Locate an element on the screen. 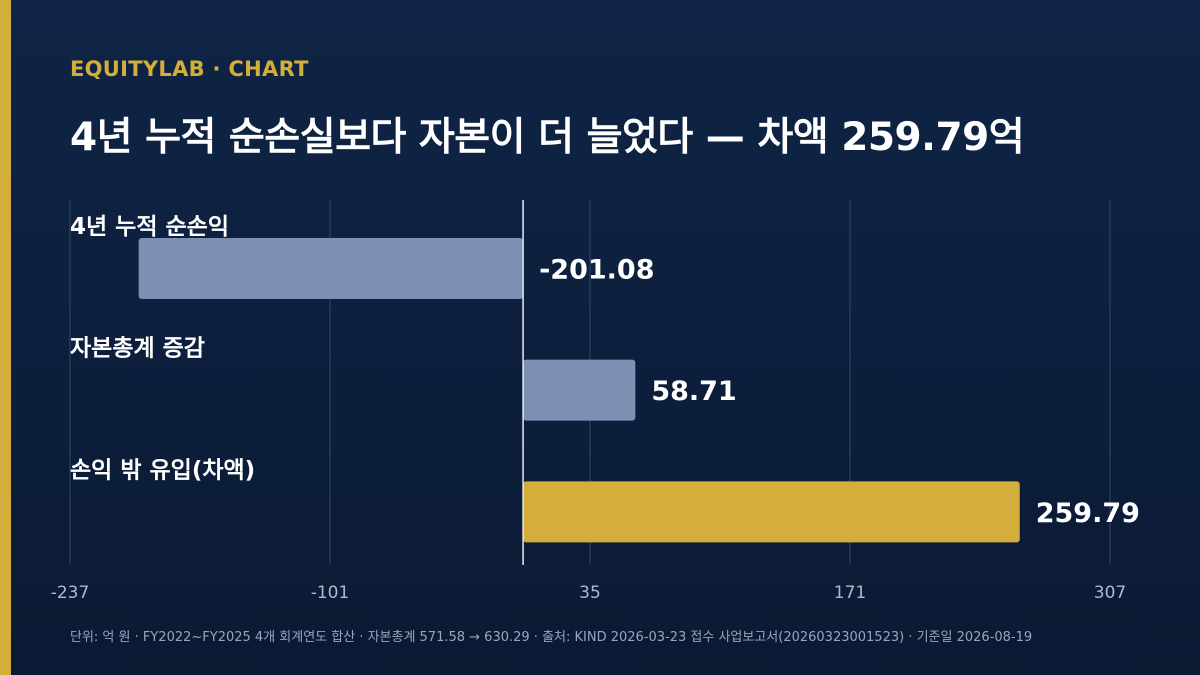 This screenshot has height=675, width=1200. brand-label: EQUITYLAB · CHART is located at coordinates (189, 69).